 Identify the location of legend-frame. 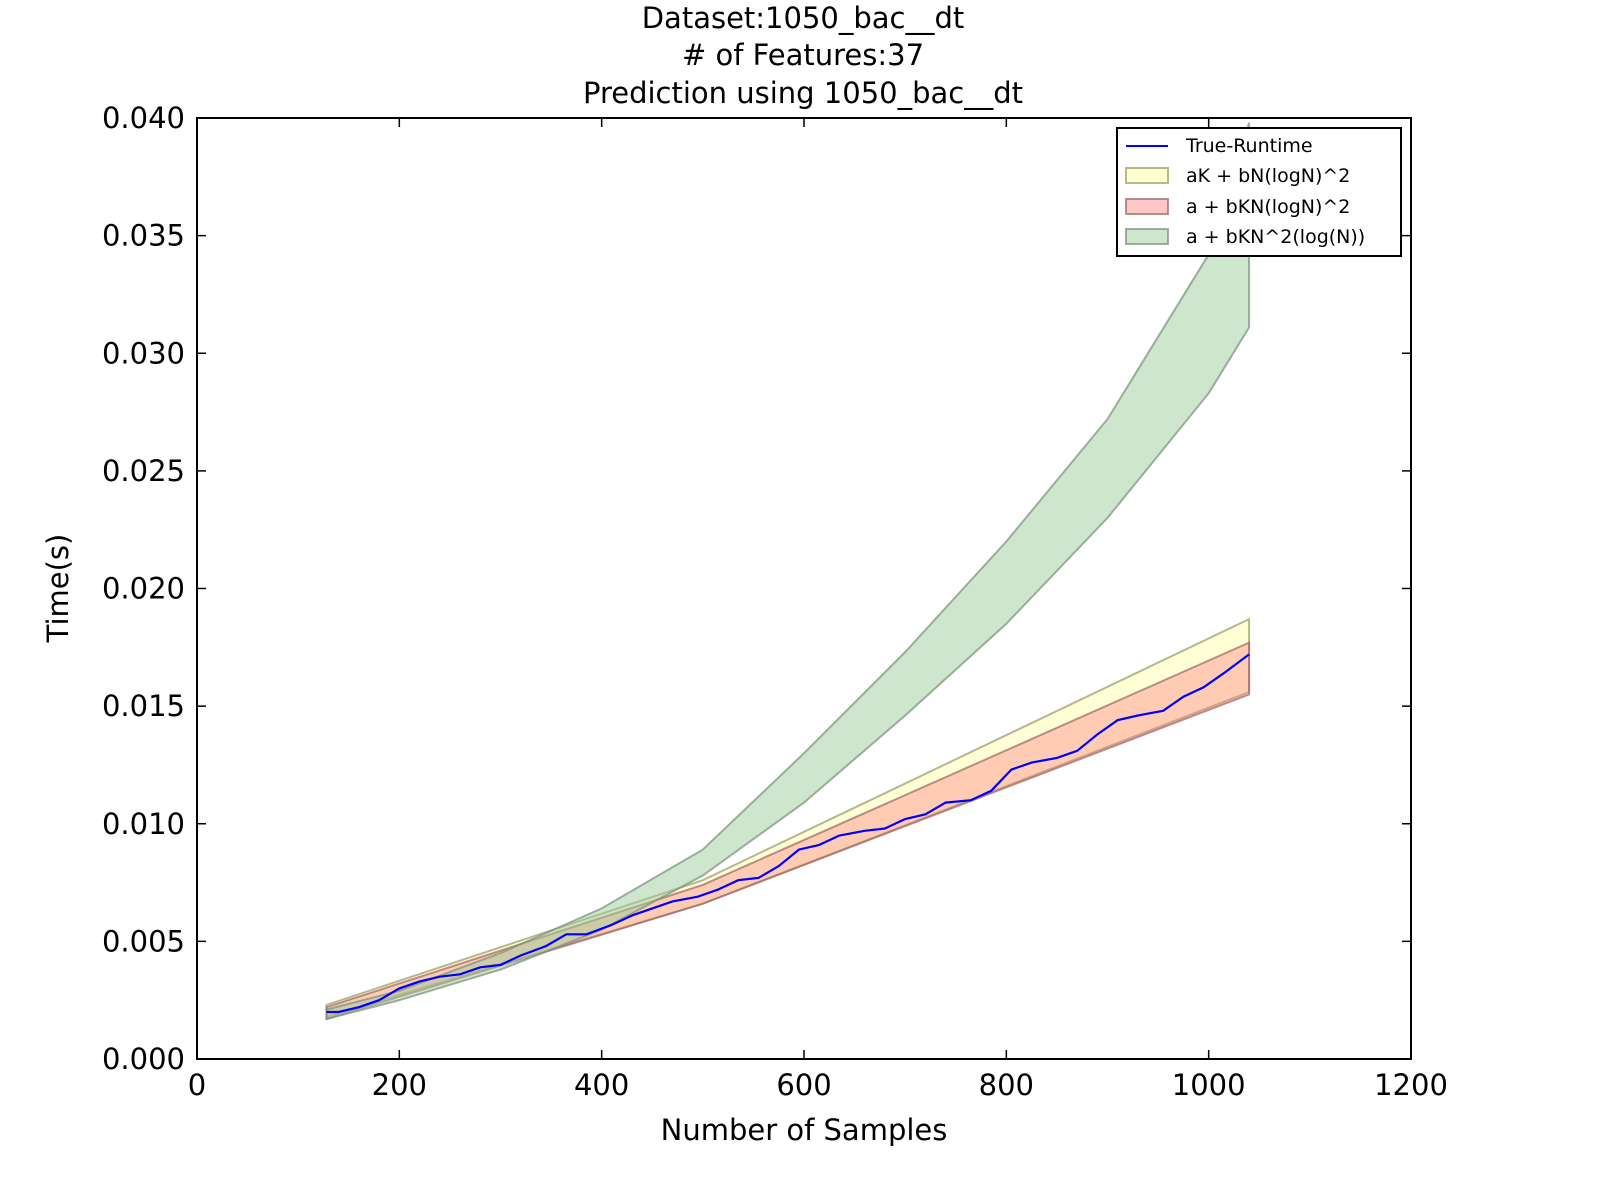
(1259, 192).